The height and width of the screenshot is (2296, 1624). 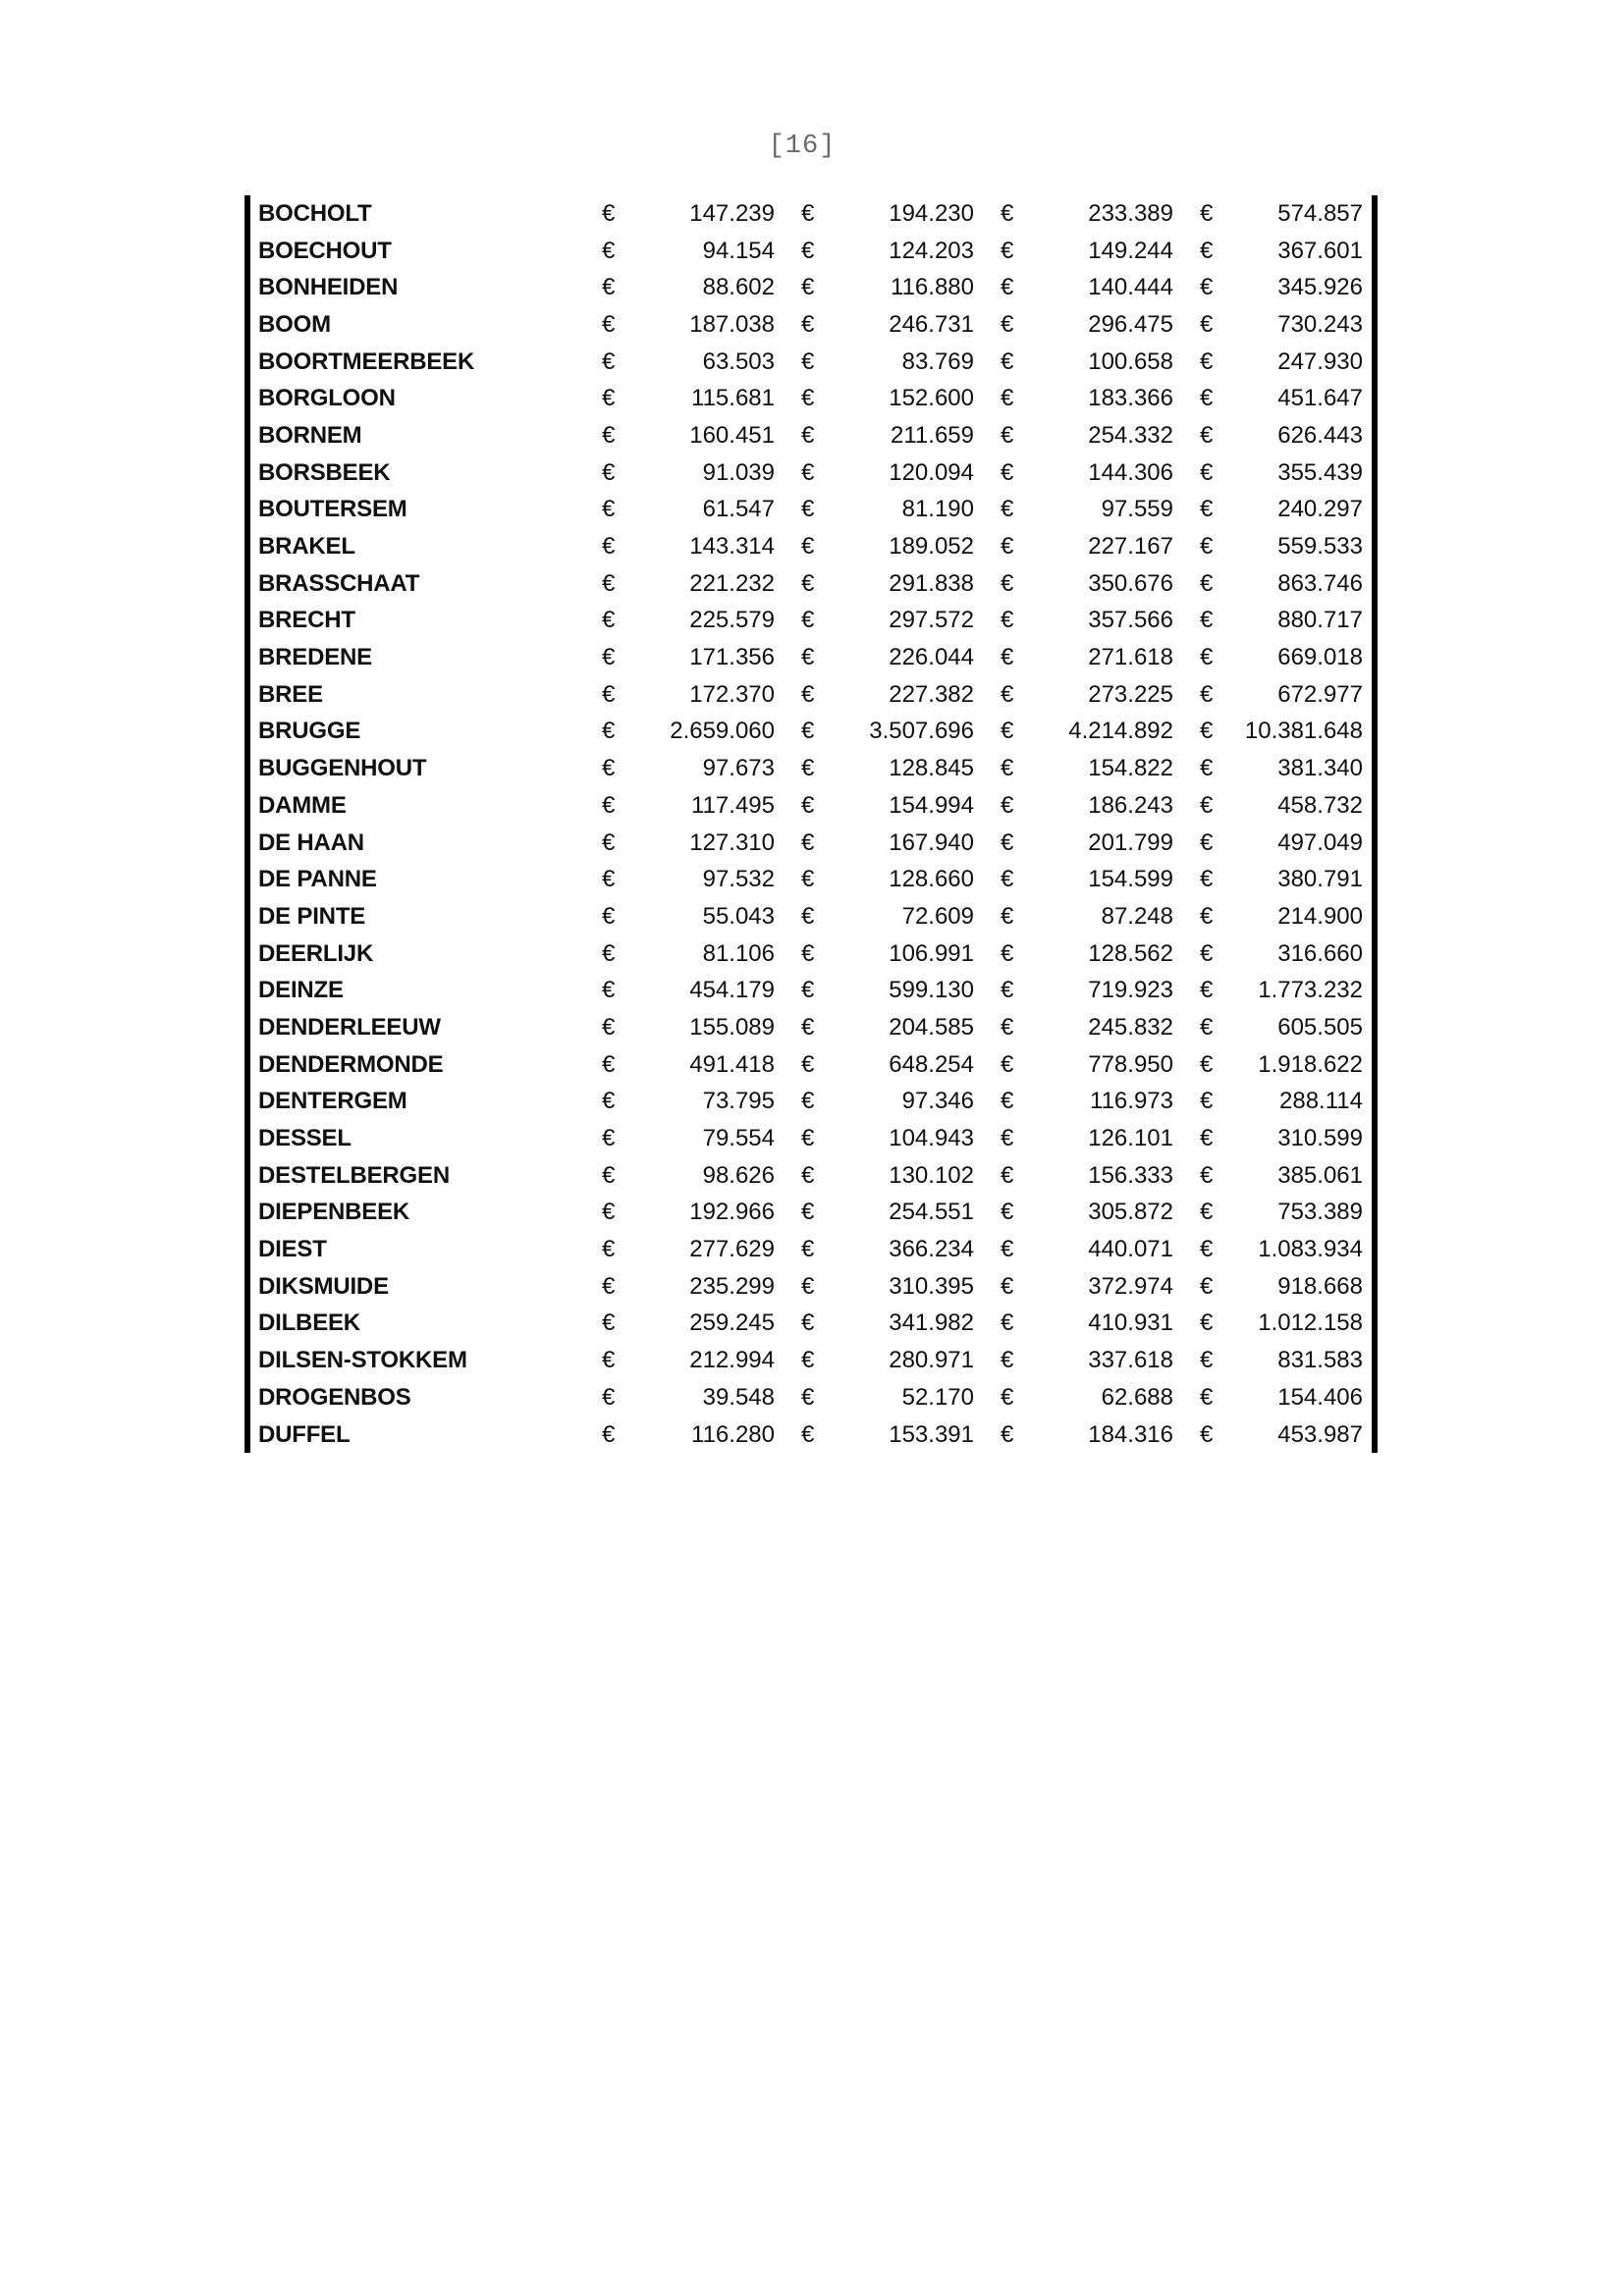 I want to click on amount-cell: €1.918.622, so click(x=1284, y=1065).